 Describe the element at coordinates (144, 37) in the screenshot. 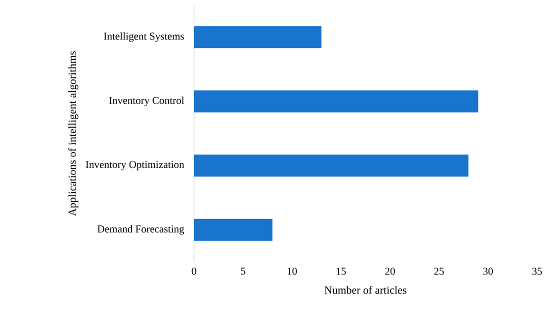

I see `y-tick-label: Intelligent Systems` at that location.